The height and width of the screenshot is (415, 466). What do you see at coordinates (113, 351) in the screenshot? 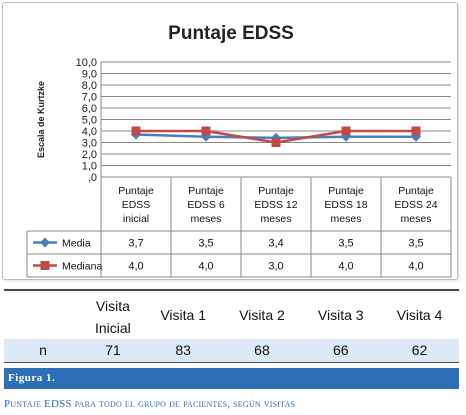
I see `n-value-inicial: 71` at bounding box center [113, 351].